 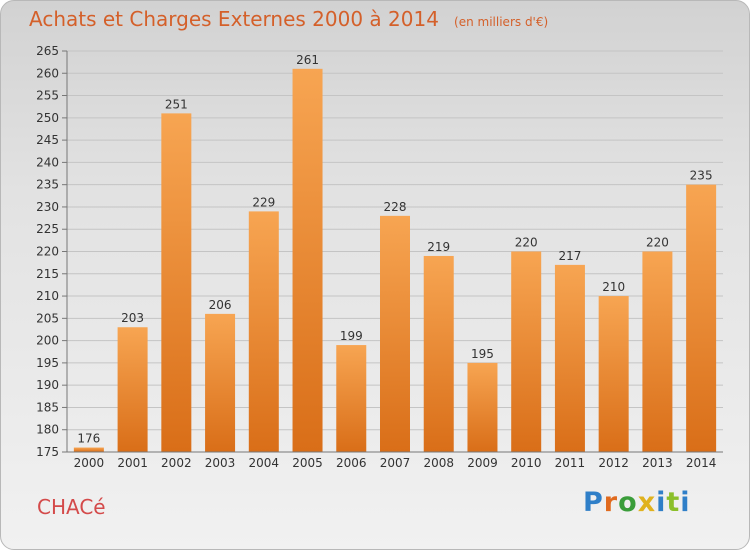 I want to click on y-tick-label: 195, so click(x=47, y=363).